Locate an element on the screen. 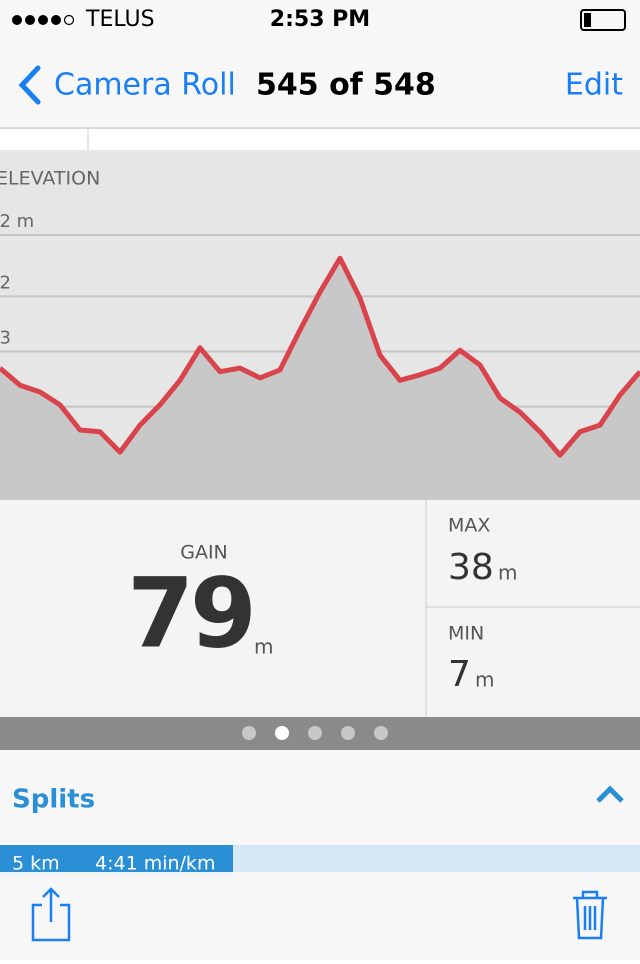 This screenshot has width=640, height=964. back-chevron is located at coordinates (29, 85).